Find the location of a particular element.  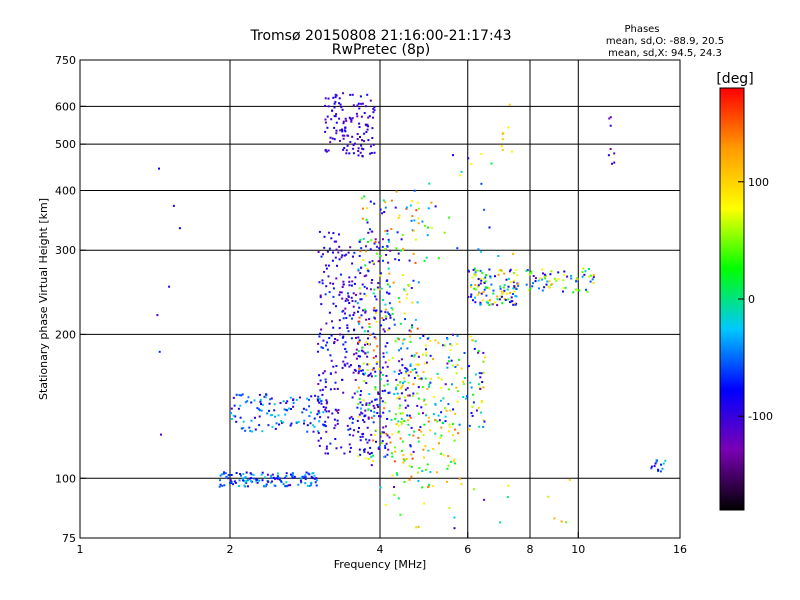

colorbar-tick-label: 0 is located at coordinates (751, 299).